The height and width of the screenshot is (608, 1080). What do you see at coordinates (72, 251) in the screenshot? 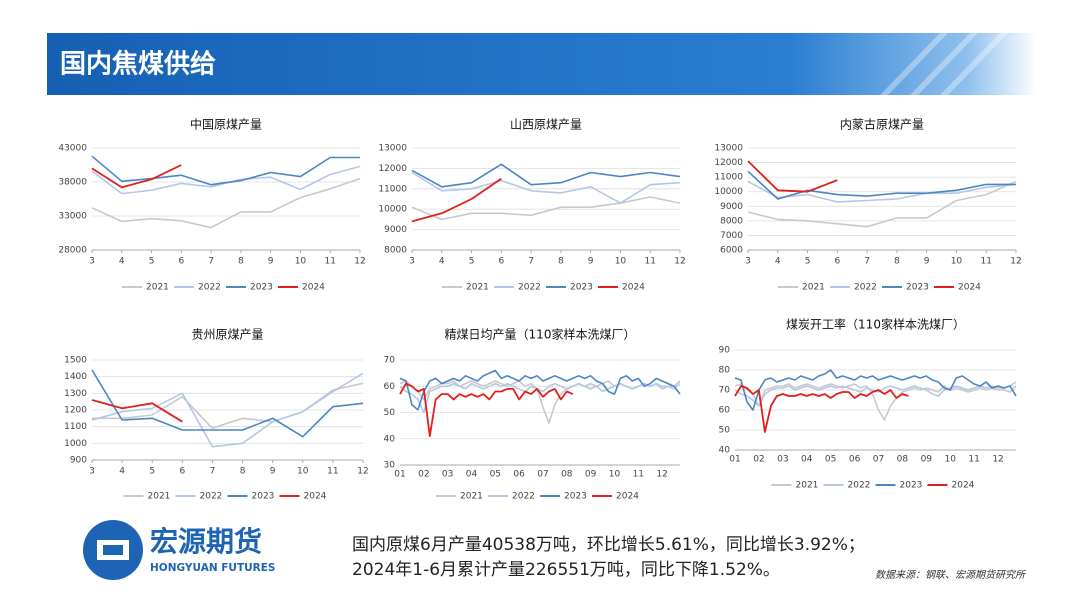
I see `y-tick-label: 28000` at bounding box center [72, 251].